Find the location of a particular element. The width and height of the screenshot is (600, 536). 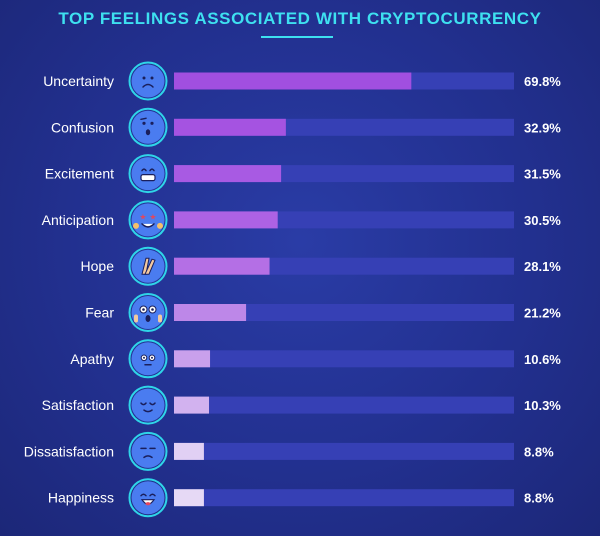

value-label: 69.8% is located at coordinates (542, 81).